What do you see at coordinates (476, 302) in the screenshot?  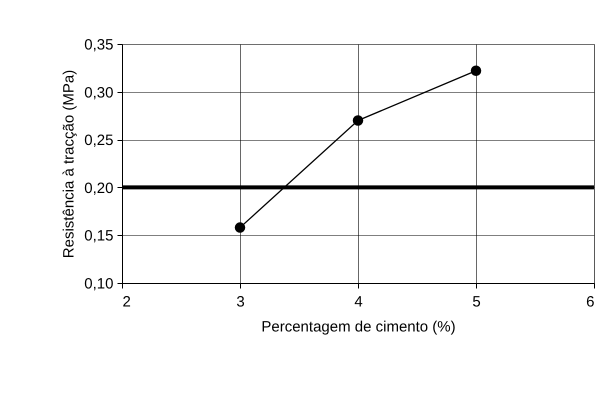 I see `x-tick-label: 5` at bounding box center [476, 302].